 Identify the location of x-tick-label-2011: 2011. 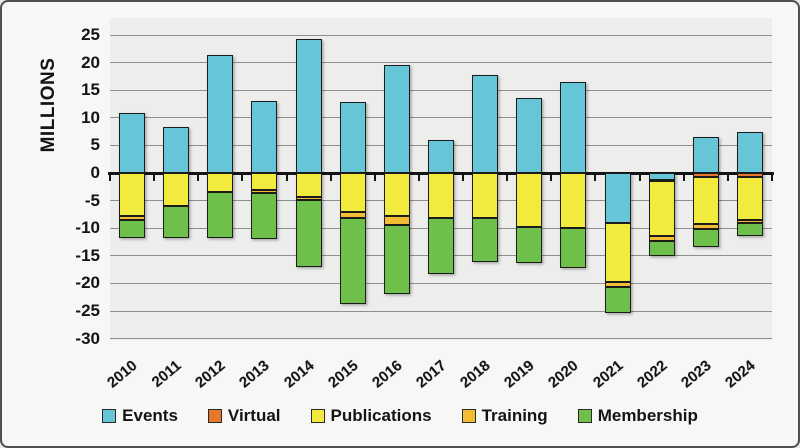
(166, 373).